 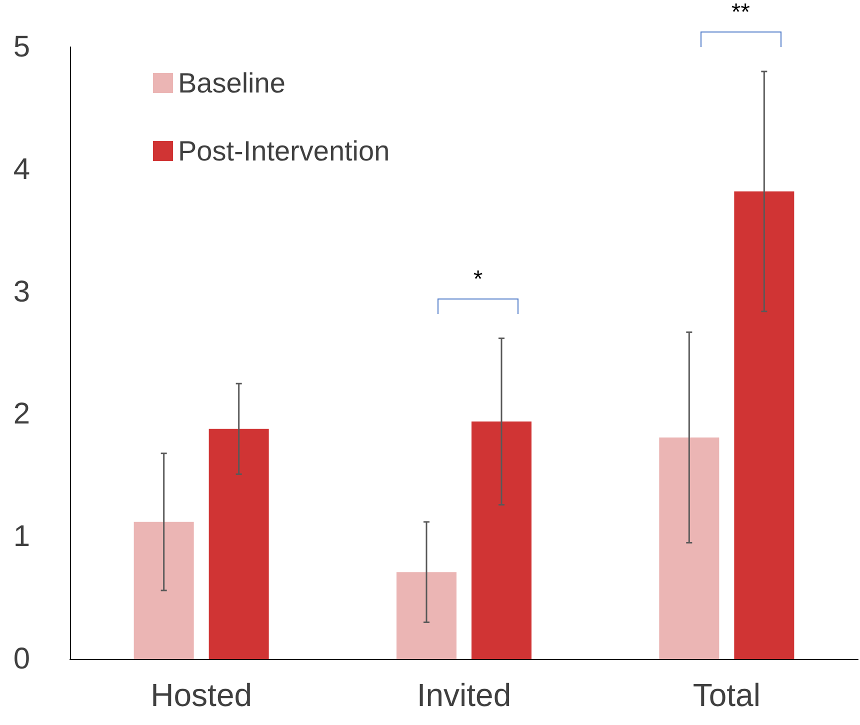 I want to click on x-tick-label: Hosted, so click(x=201, y=695).